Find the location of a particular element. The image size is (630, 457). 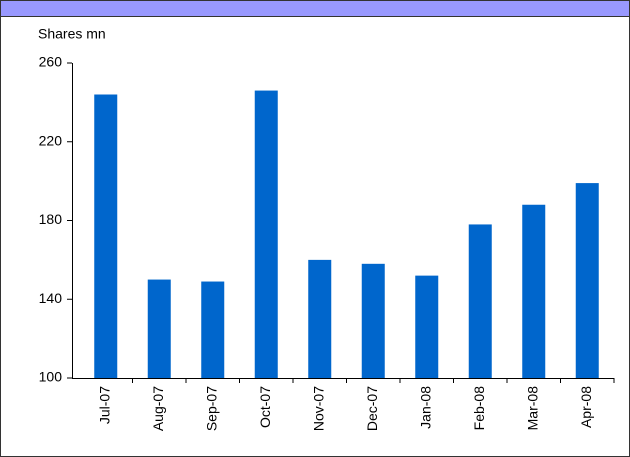

y-tick-label: 180 is located at coordinates (51, 219).